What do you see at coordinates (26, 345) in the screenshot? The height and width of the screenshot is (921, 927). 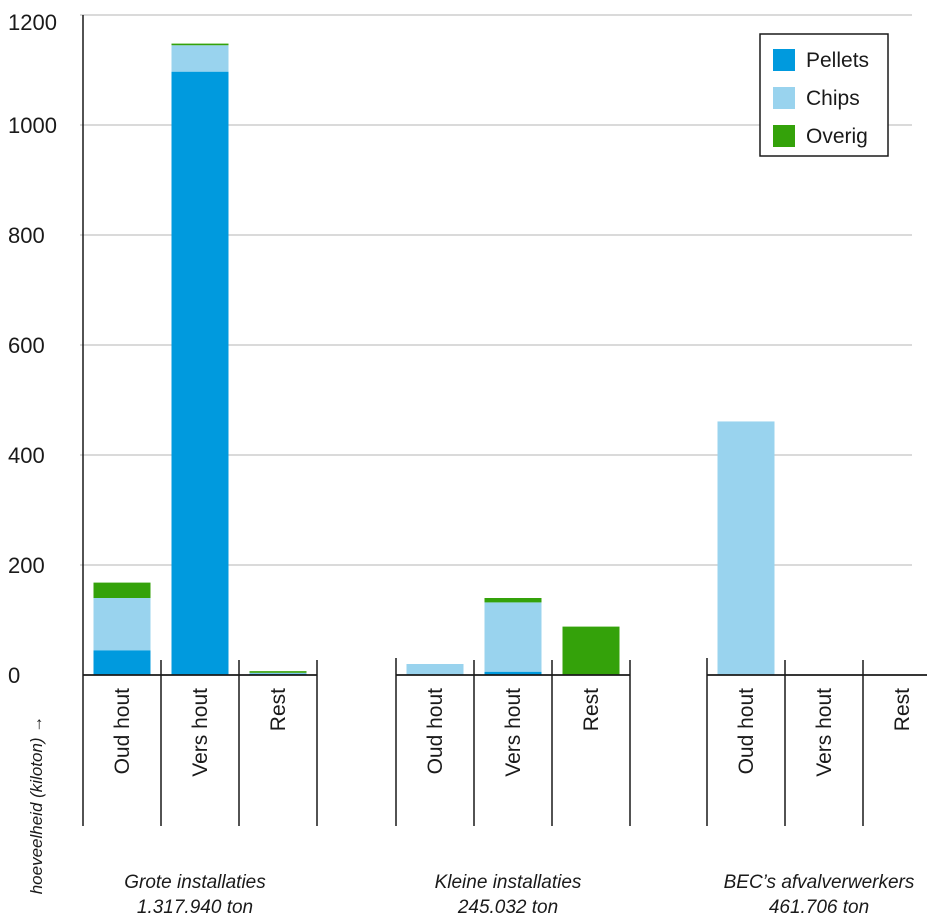 I see `y-tick-label: 600` at bounding box center [26, 345].